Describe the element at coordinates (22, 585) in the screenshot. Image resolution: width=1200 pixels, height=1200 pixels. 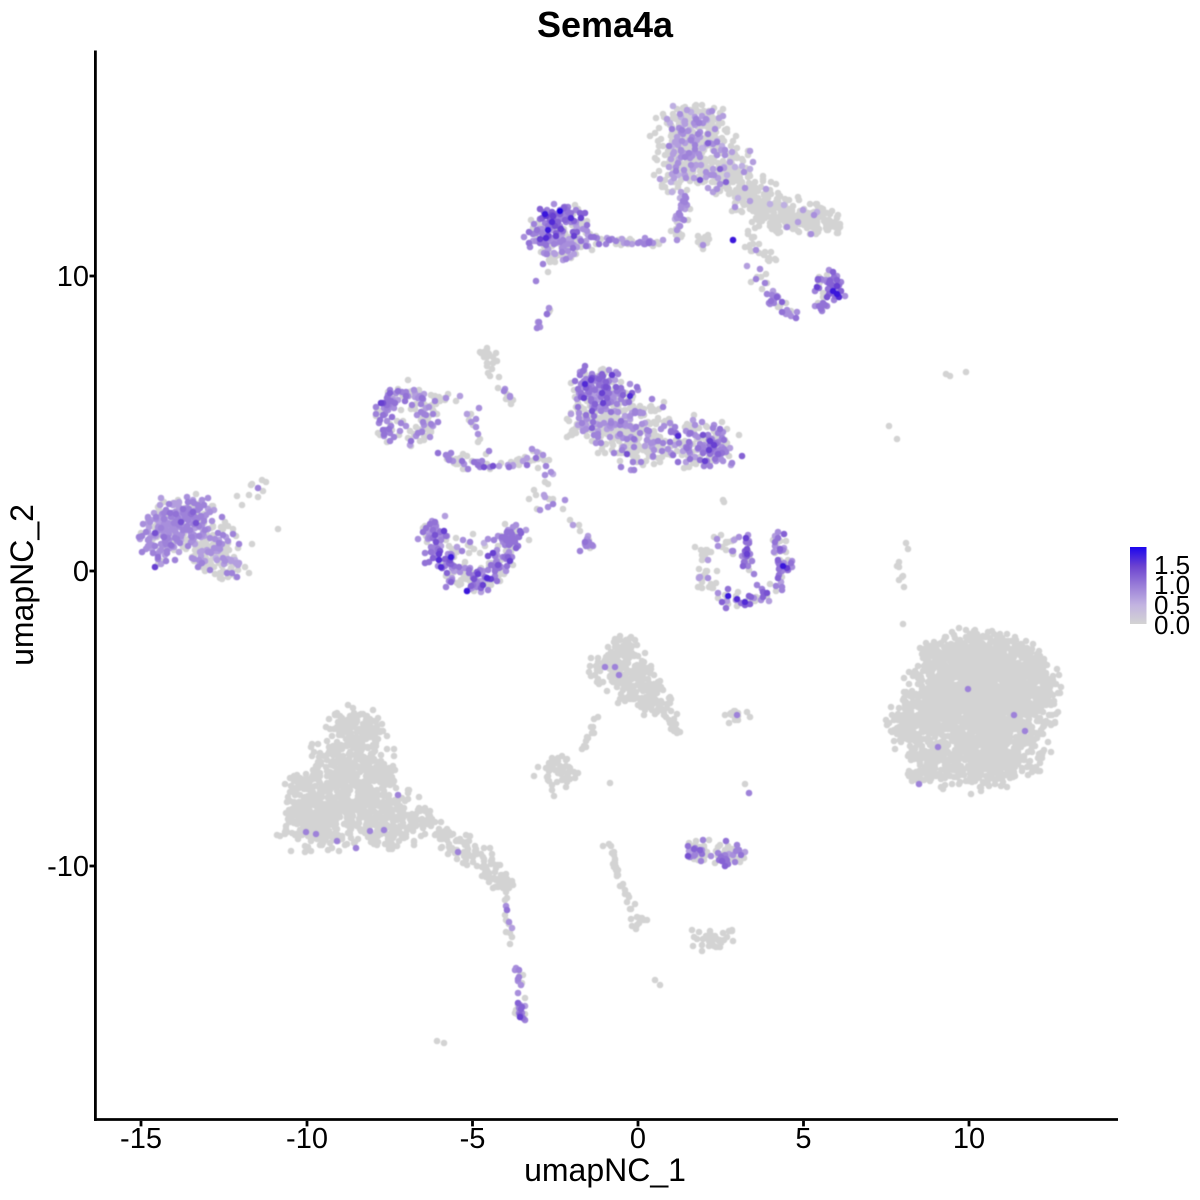
I see `svg-text: umapNC_2` at that location.